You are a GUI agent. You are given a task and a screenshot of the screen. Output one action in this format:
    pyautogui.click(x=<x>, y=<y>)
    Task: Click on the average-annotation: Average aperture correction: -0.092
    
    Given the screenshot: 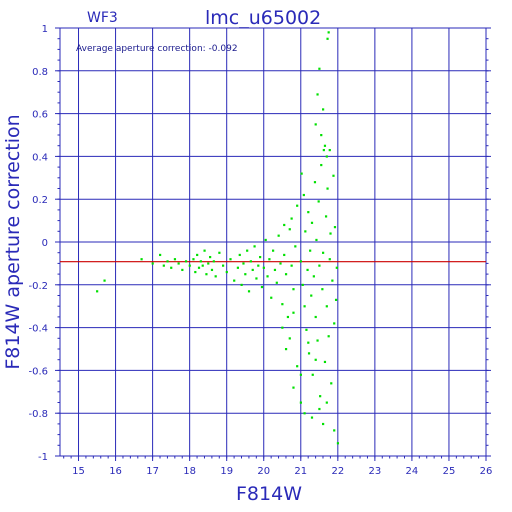 What is the action you would take?
    pyautogui.click(x=157, y=49)
    